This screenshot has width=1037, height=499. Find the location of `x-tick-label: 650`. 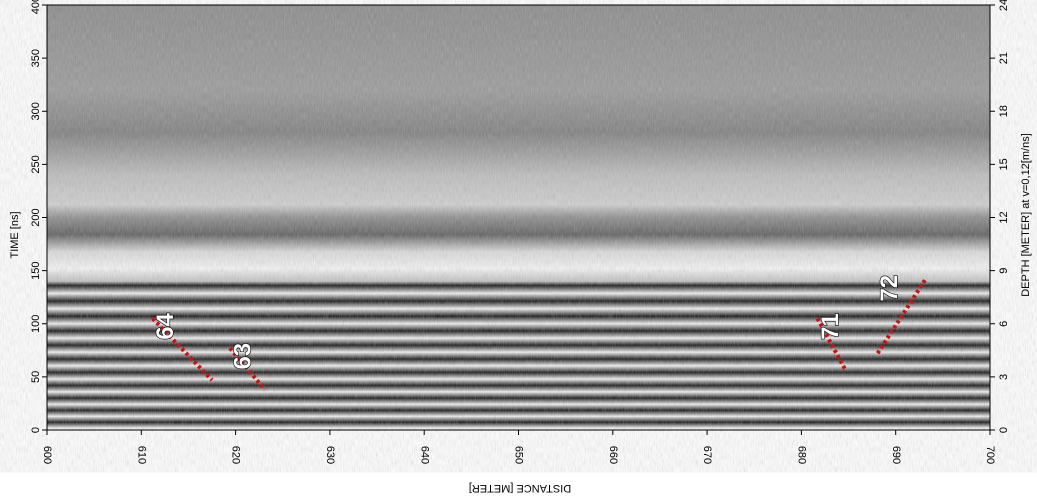

x-tick-label: 650 is located at coordinates (519, 455).